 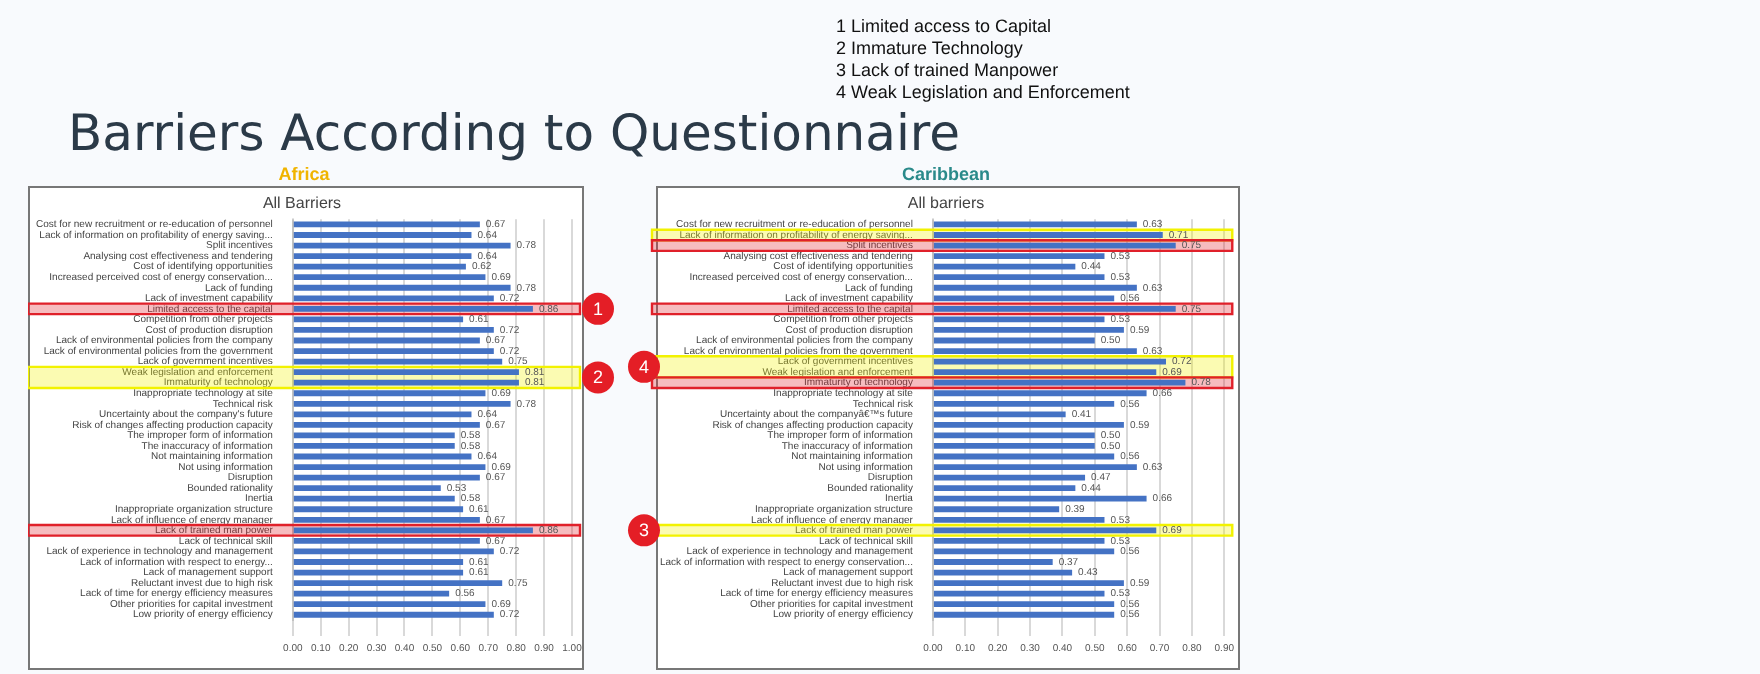 What do you see at coordinates (514, 133) in the screenshot?
I see `text: Barriers According to Questionnaire` at bounding box center [514, 133].